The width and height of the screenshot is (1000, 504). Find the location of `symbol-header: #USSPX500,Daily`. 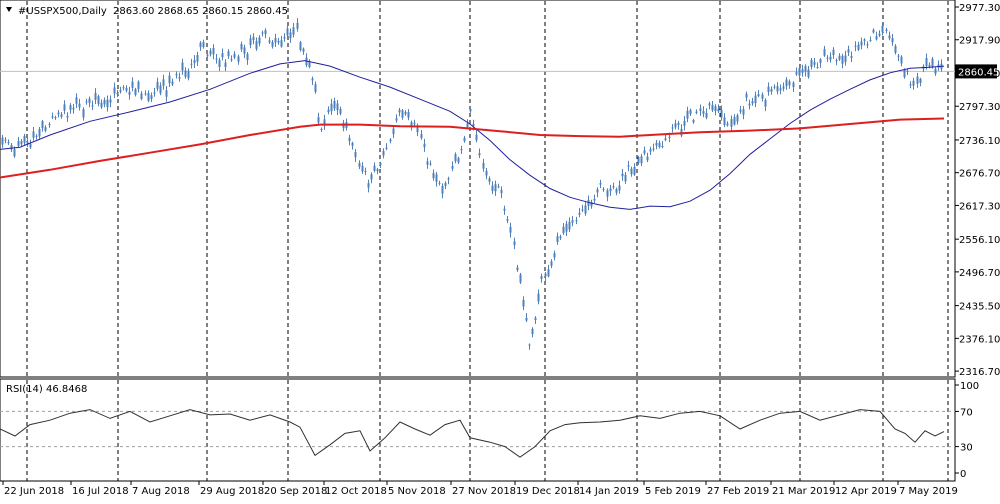

symbol-header: #USSPX500,Daily is located at coordinates (62, 11).